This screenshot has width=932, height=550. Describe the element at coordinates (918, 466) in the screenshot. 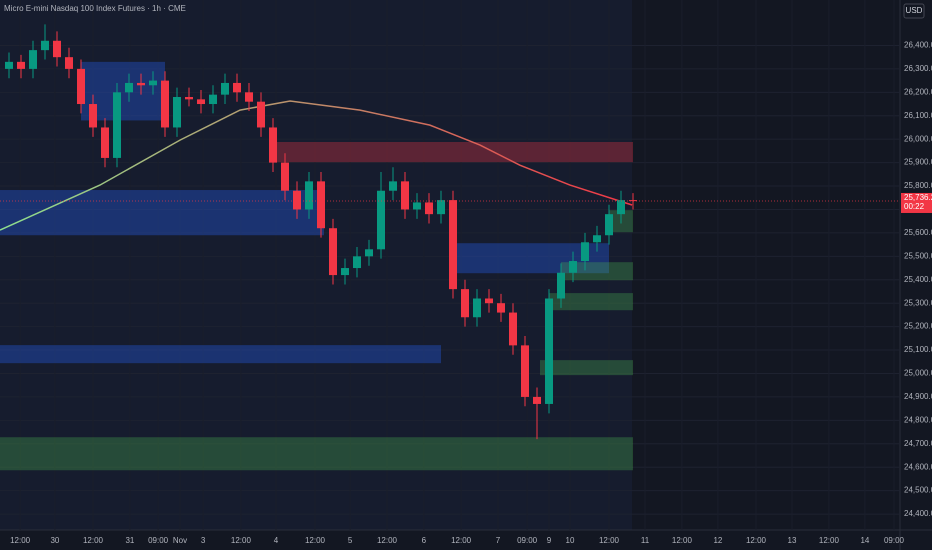

I see `y-tick-label: 24,600.00` at that location.